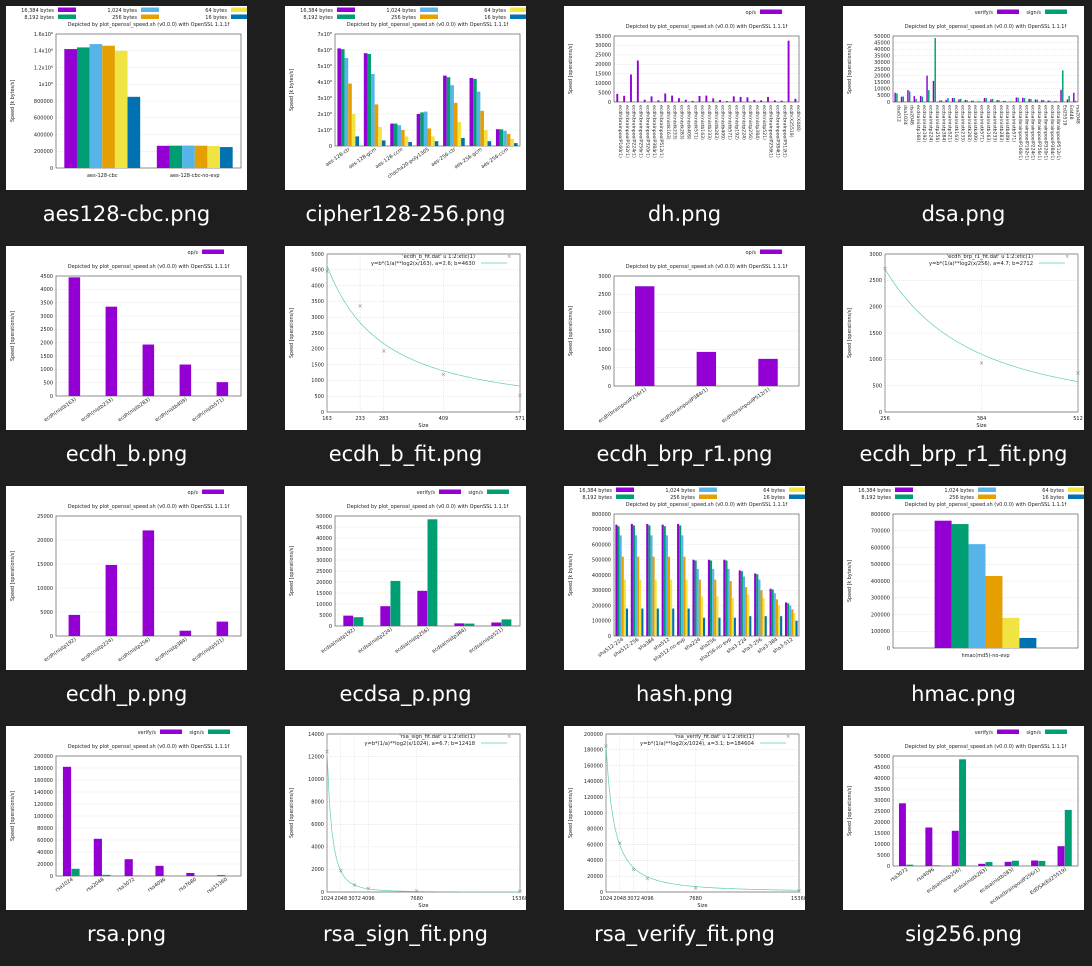 Image resolution: width=1092 pixels, height=966 pixels. I want to click on y-tick-label: 1000, so click(604, 350).